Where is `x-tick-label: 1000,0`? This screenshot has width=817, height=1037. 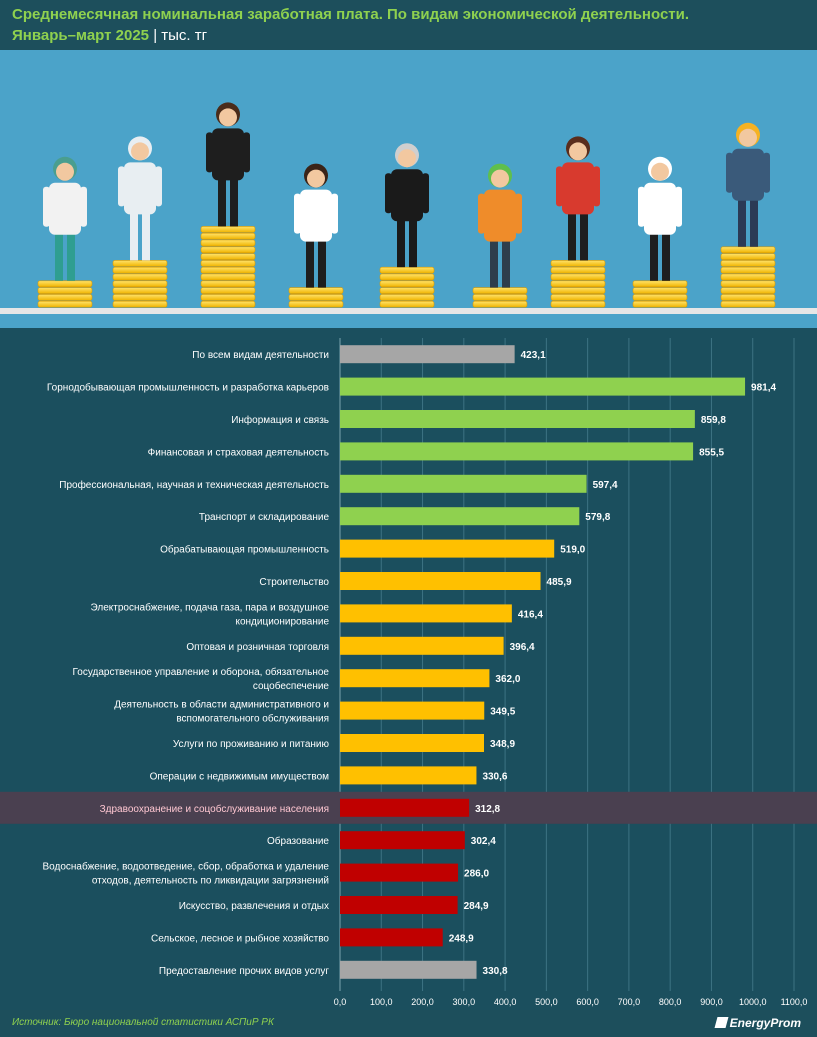 x-tick-label: 1000,0 is located at coordinates (753, 1002).